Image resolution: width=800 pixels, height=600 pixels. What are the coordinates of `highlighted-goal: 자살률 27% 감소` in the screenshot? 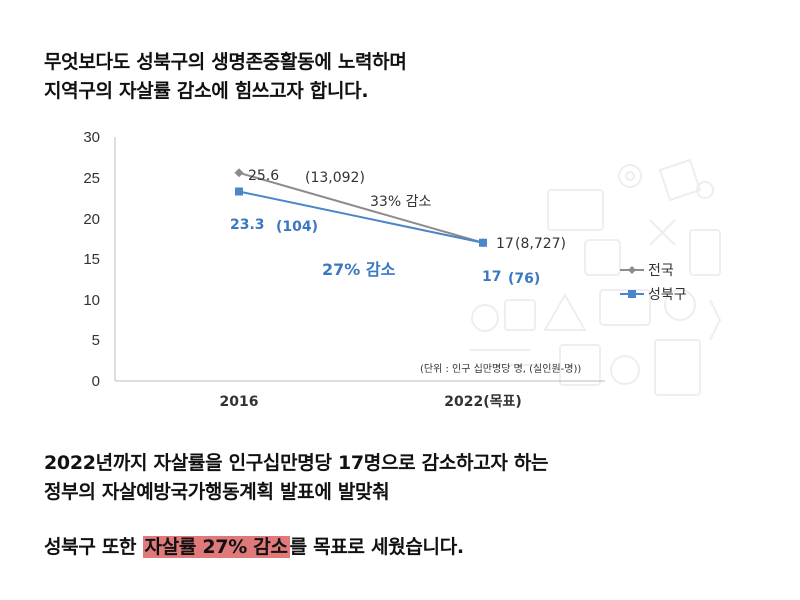 It's located at (216, 547).